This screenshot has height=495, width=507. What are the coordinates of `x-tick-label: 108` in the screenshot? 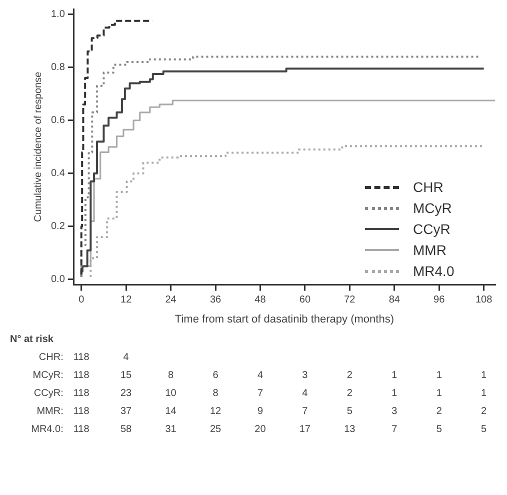 It's located at (484, 300).